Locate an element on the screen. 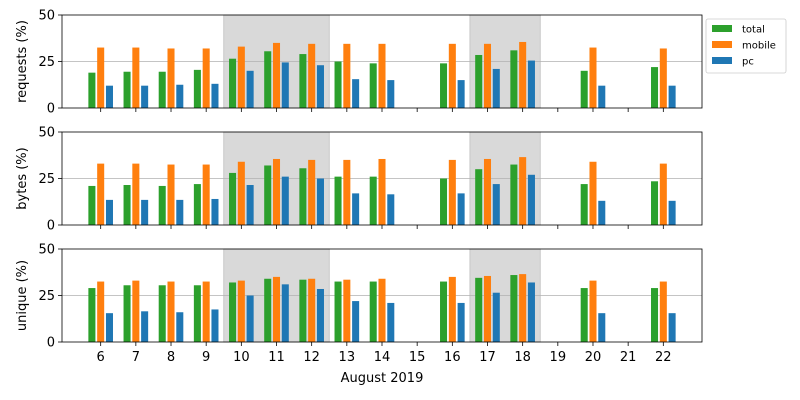 The height and width of the screenshot is (400, 800). x-tick-label: 21 is located at coordinates (628, 357).